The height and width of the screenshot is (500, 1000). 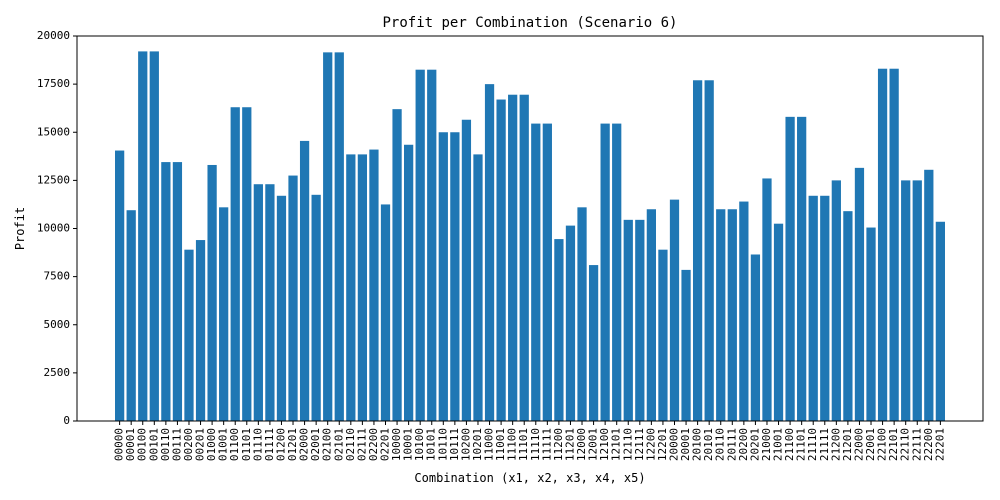 I want to click on x-tick-label: 12200, so click(x=650, y=444).